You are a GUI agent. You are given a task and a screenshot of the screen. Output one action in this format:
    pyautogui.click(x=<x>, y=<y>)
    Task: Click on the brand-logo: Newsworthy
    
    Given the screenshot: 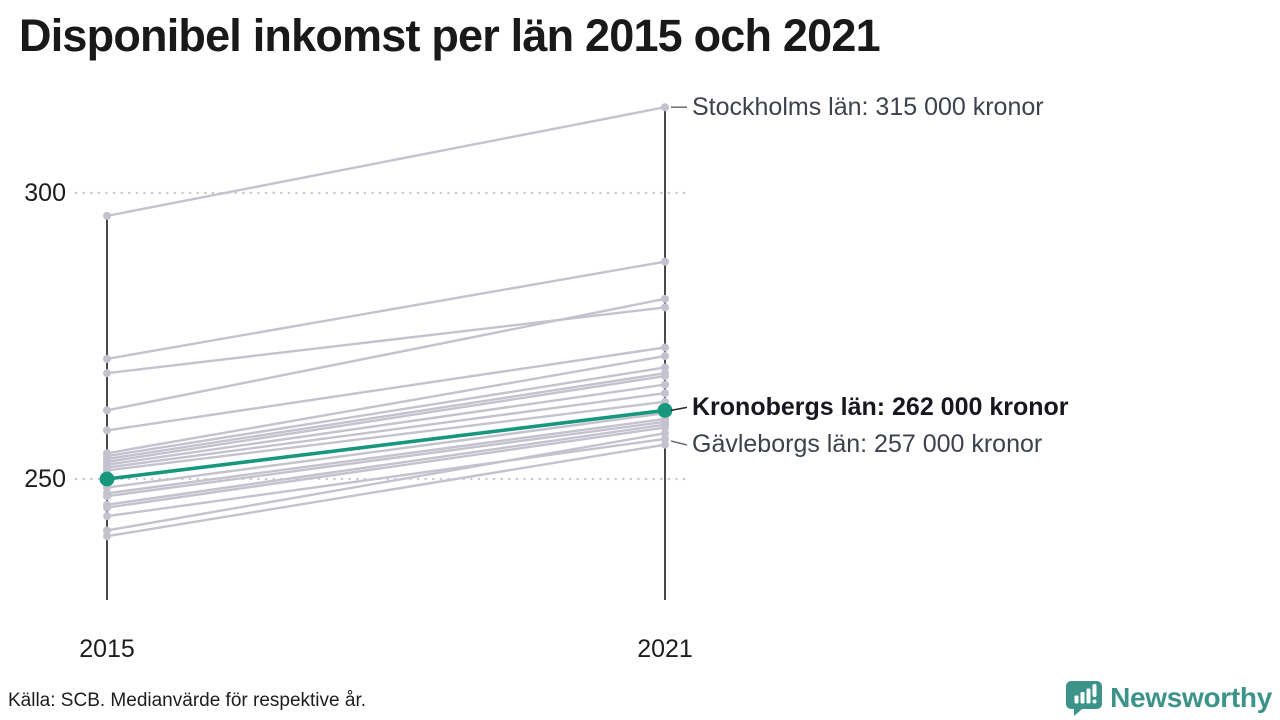 What is the action you would take?
    pyautogui.click(x=1169, y=698)
    